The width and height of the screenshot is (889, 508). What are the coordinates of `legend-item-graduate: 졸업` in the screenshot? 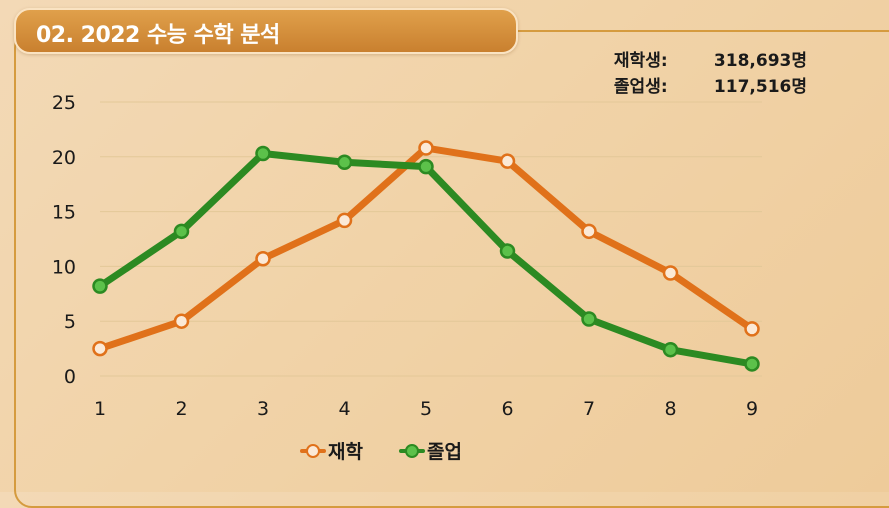 It's located at (430, 450).